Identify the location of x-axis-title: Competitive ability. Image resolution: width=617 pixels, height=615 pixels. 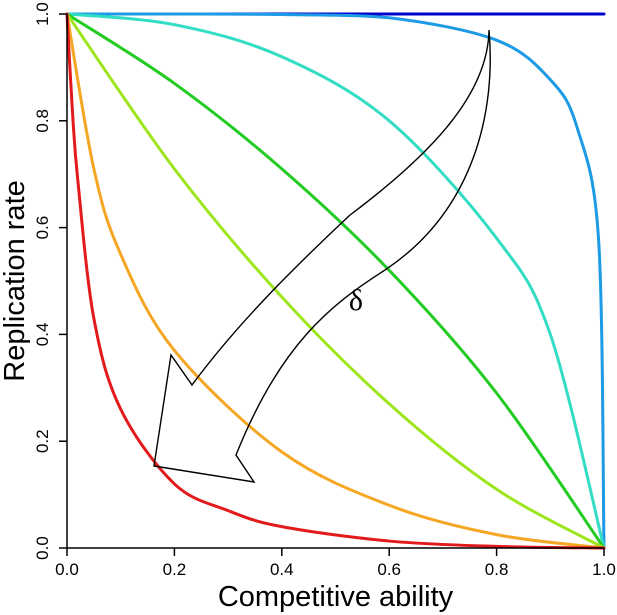
(336, 597).